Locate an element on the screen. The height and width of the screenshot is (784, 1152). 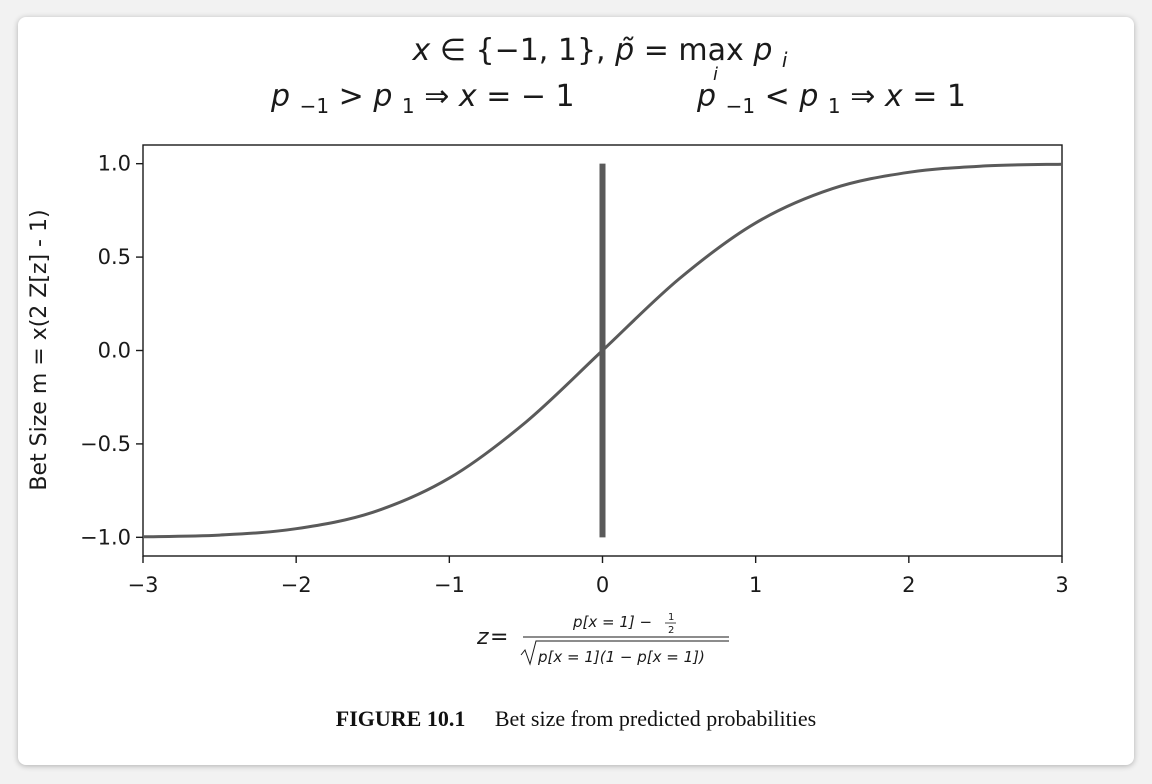
caption-label: FIGURE 10.1 is located at coordinates (400, 718).